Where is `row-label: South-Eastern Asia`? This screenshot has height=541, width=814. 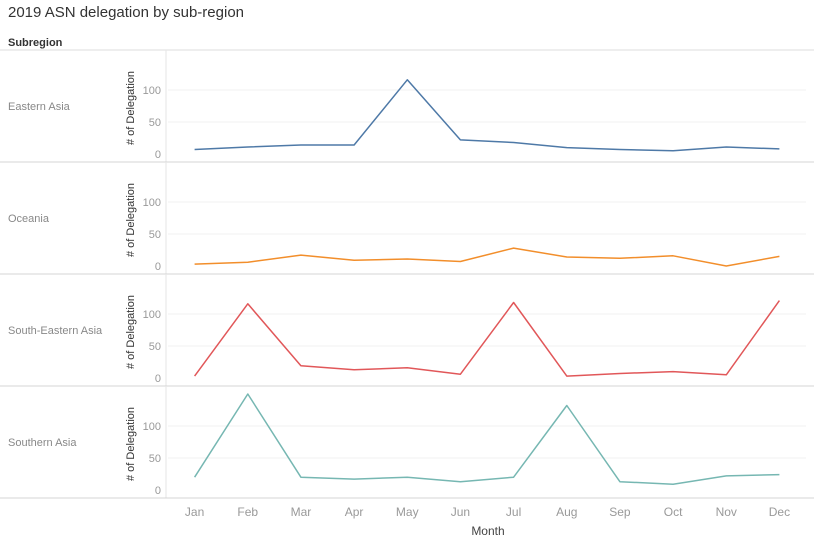 row-label: South-Eastern Asia is located at coordinates (55, 331).